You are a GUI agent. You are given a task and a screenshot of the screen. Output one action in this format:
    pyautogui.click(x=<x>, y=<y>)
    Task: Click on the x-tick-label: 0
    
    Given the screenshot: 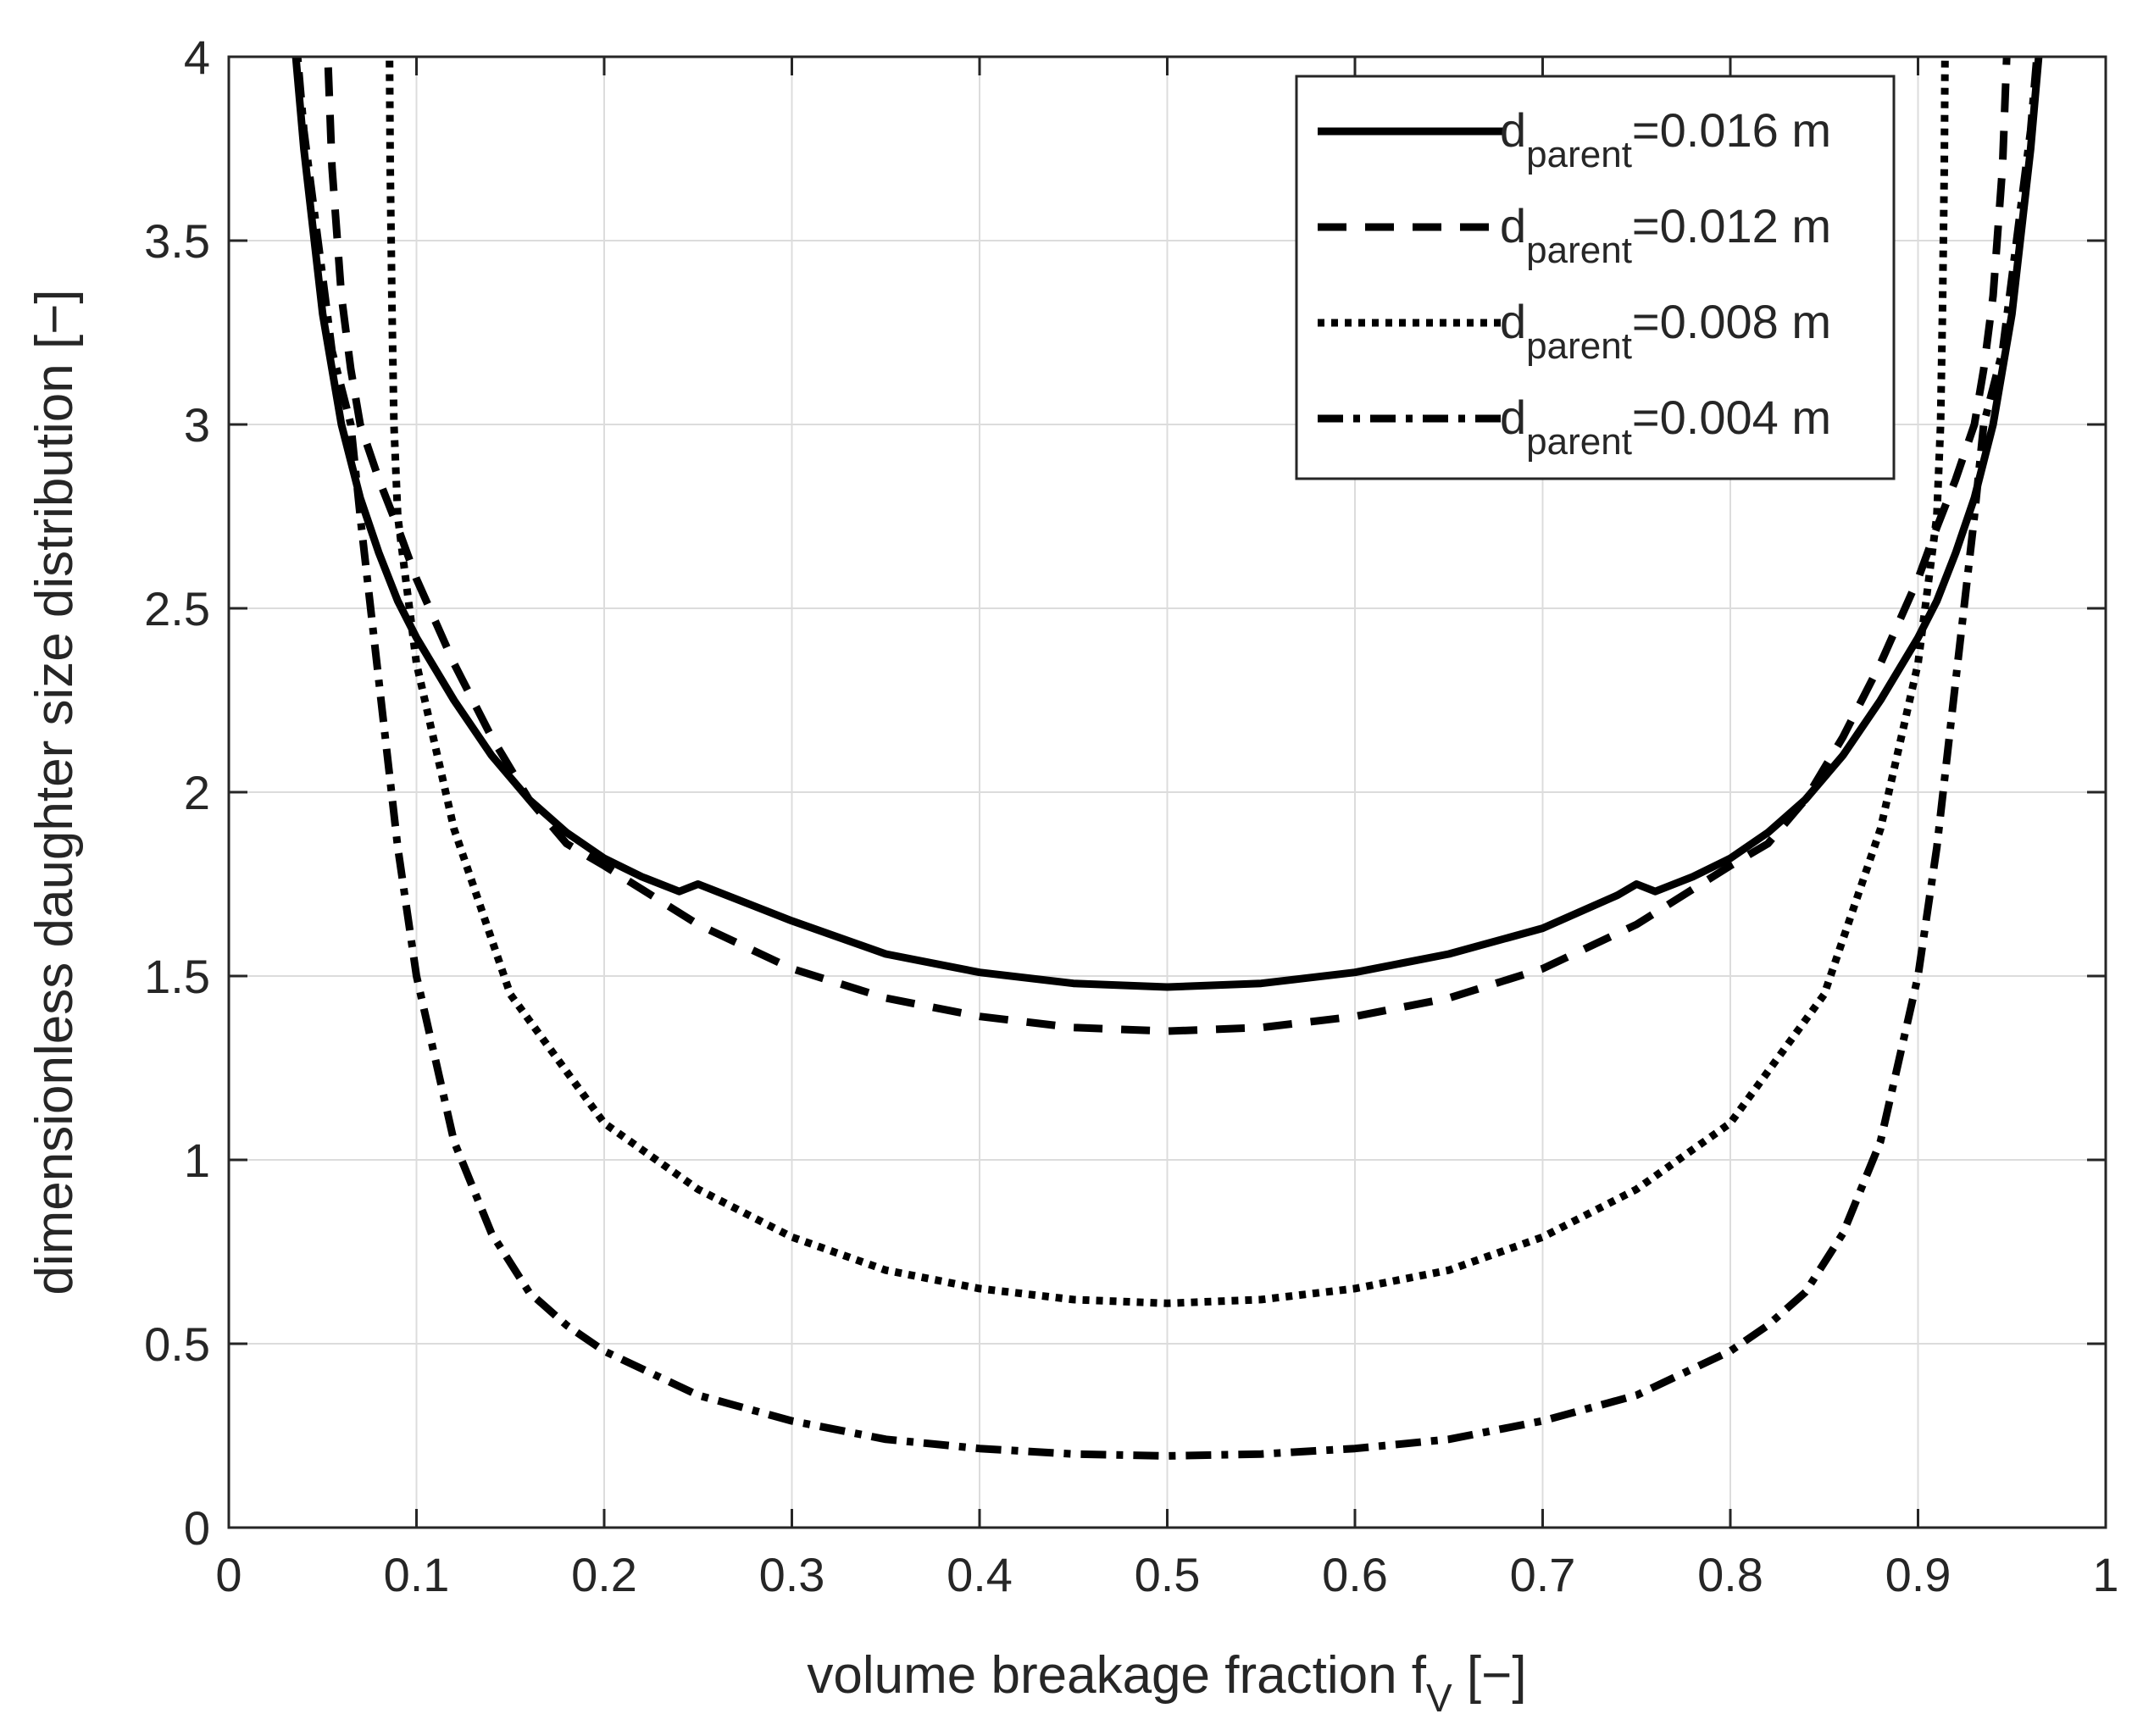 What is the action you would take?
    pyautogui.click(x=228, y=1574)
    